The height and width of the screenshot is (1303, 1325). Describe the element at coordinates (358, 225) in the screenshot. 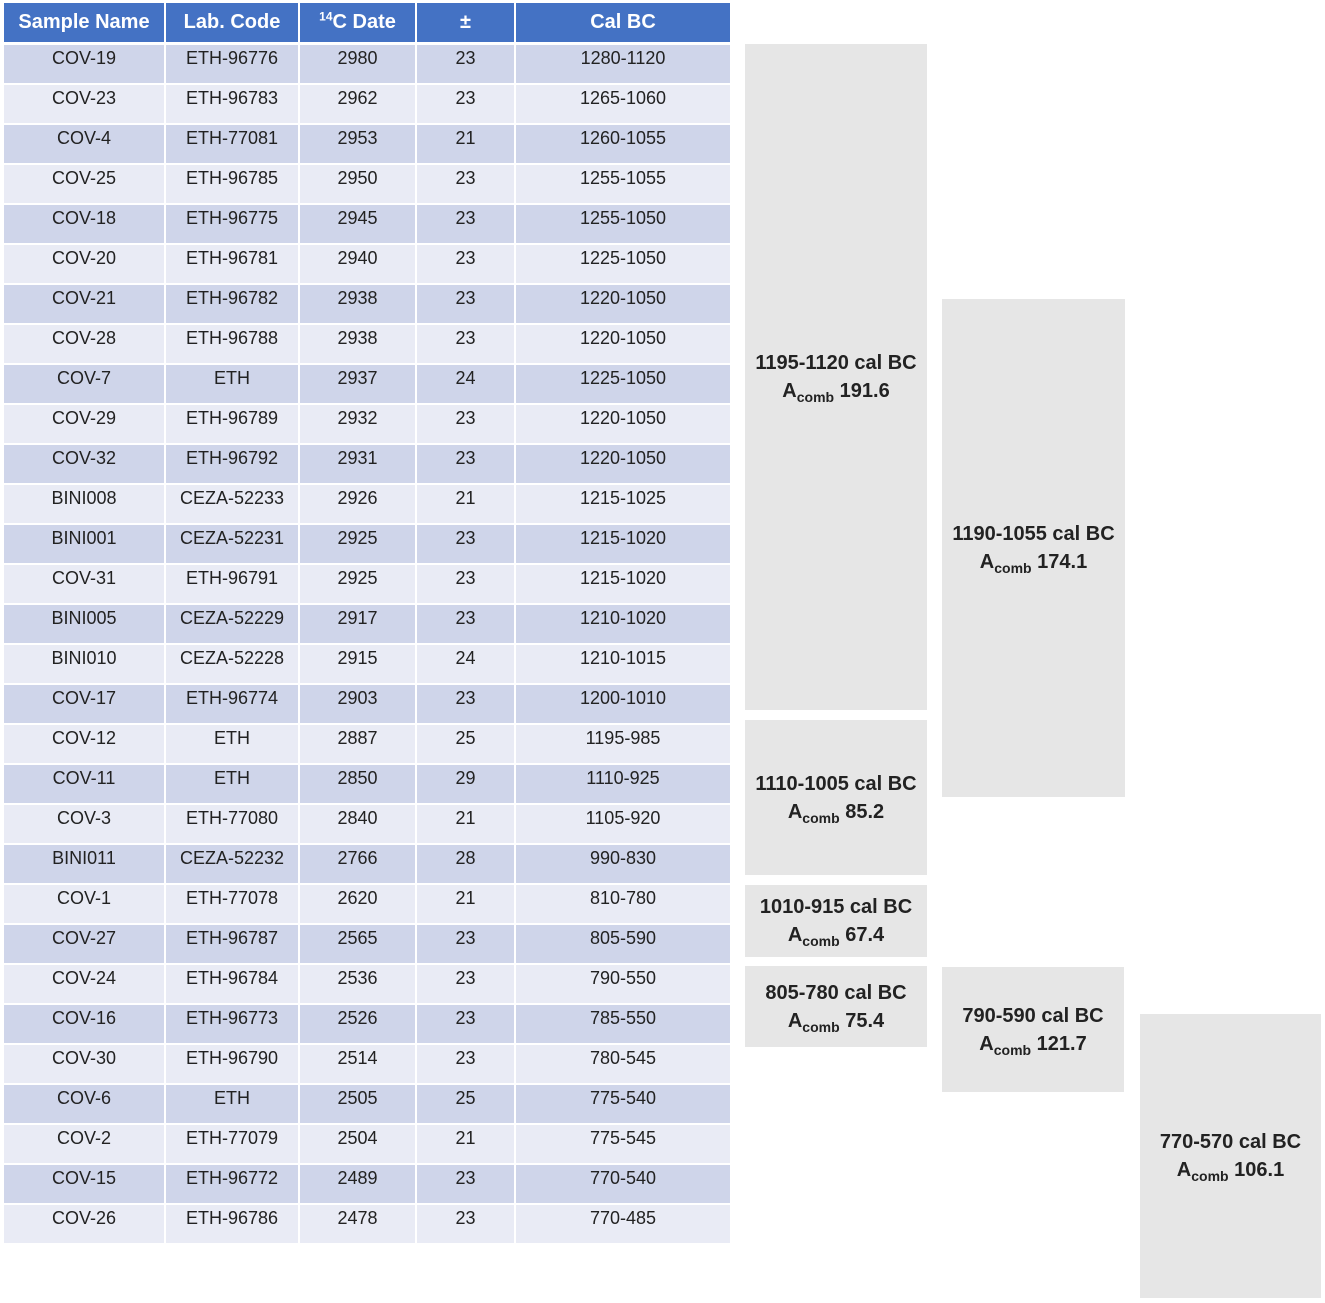

I see `cell-c14-date: 2945` at that location.